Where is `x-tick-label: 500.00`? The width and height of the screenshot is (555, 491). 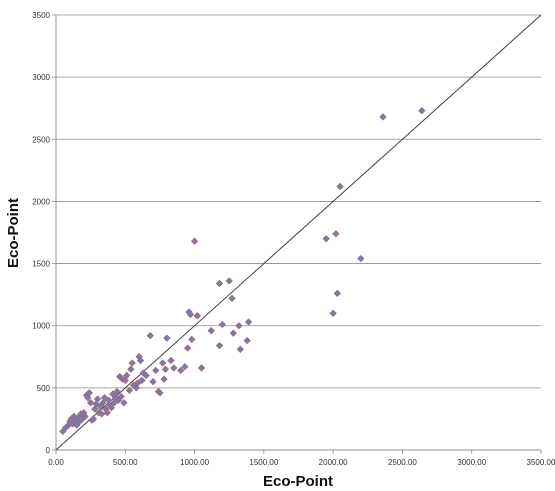
x-tick-label: 500.00 is located at coordinates (125, 462).